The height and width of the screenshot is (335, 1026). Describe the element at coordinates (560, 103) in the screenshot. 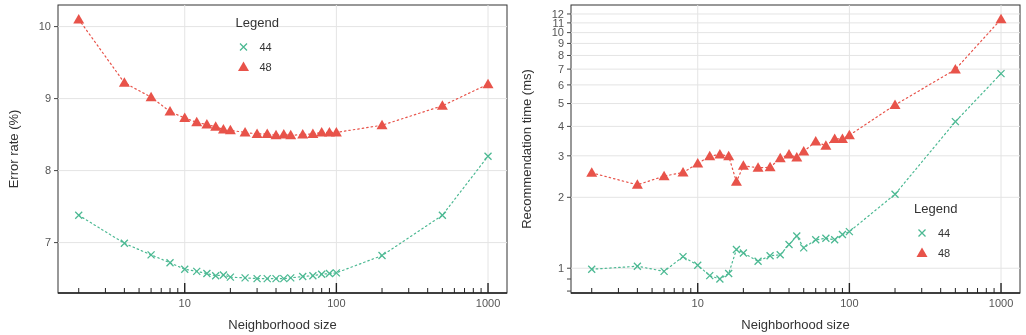

I see `y-tick-label: 5` at that location.